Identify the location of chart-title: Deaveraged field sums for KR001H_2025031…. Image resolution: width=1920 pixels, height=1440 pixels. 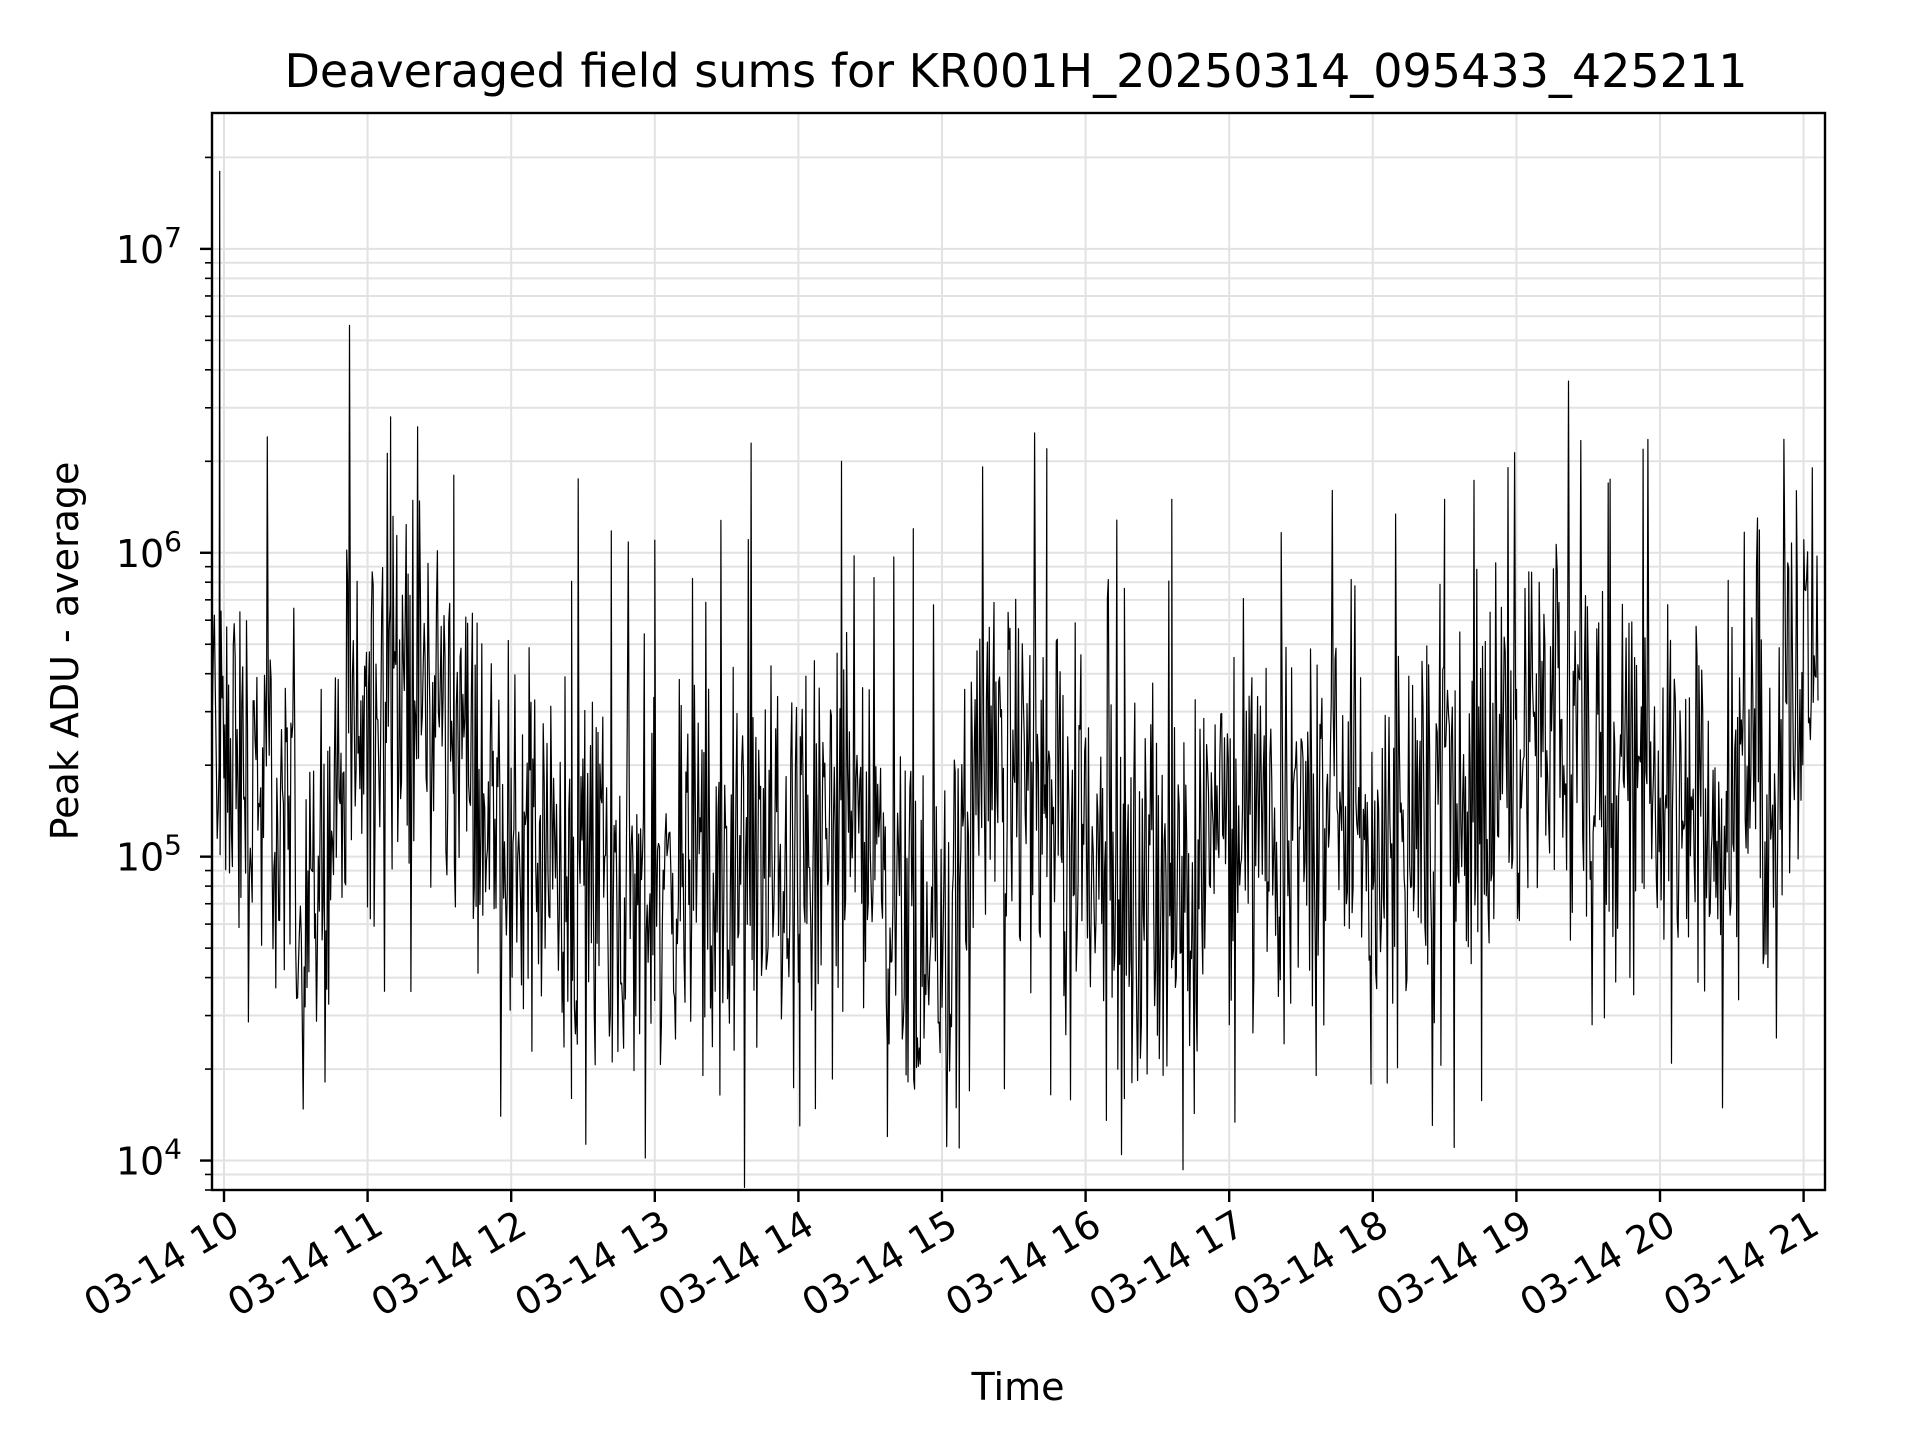
(1016, 71).